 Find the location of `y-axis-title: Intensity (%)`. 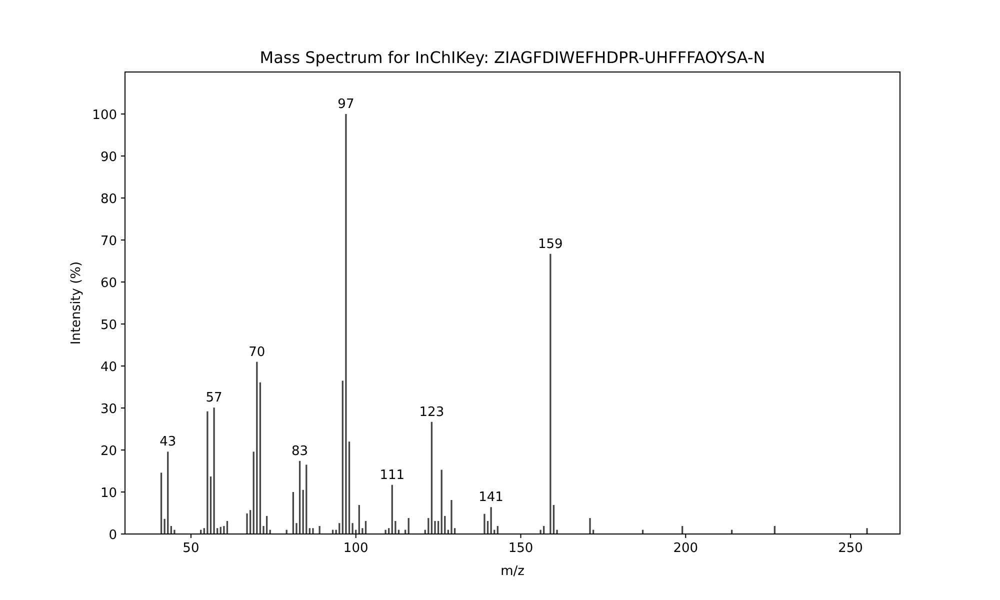

y-axis-title: Intensity (%) is located at coordinates (76, 303).